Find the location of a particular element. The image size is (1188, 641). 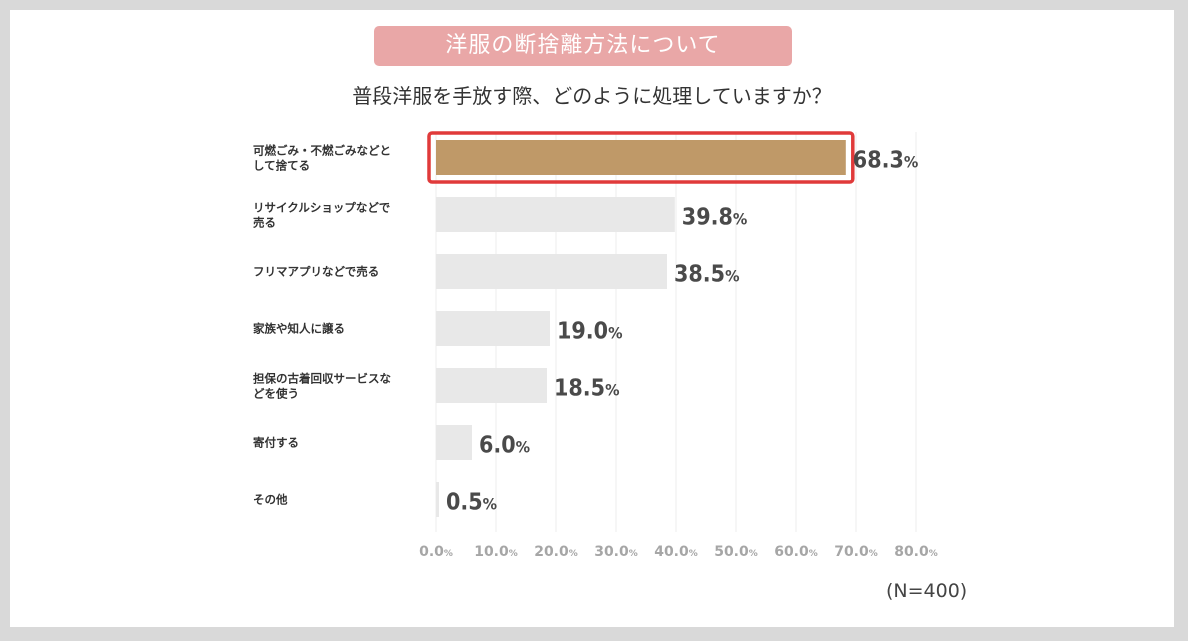

x-tick-label-3: 30.0% is located at coordinates (616, 552).